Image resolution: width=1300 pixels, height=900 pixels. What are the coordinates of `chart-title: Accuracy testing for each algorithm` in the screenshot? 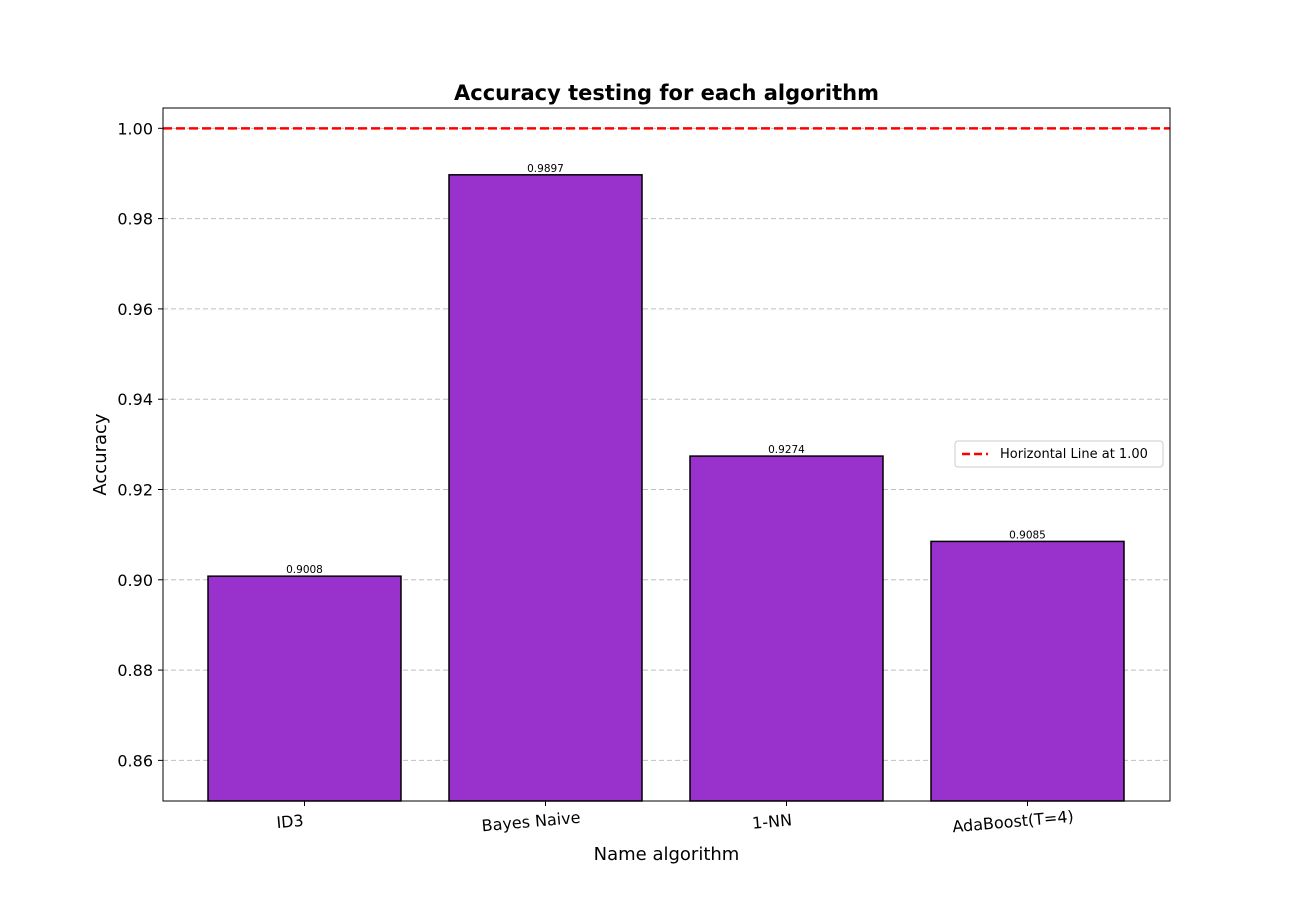 It's located at (666, 93).